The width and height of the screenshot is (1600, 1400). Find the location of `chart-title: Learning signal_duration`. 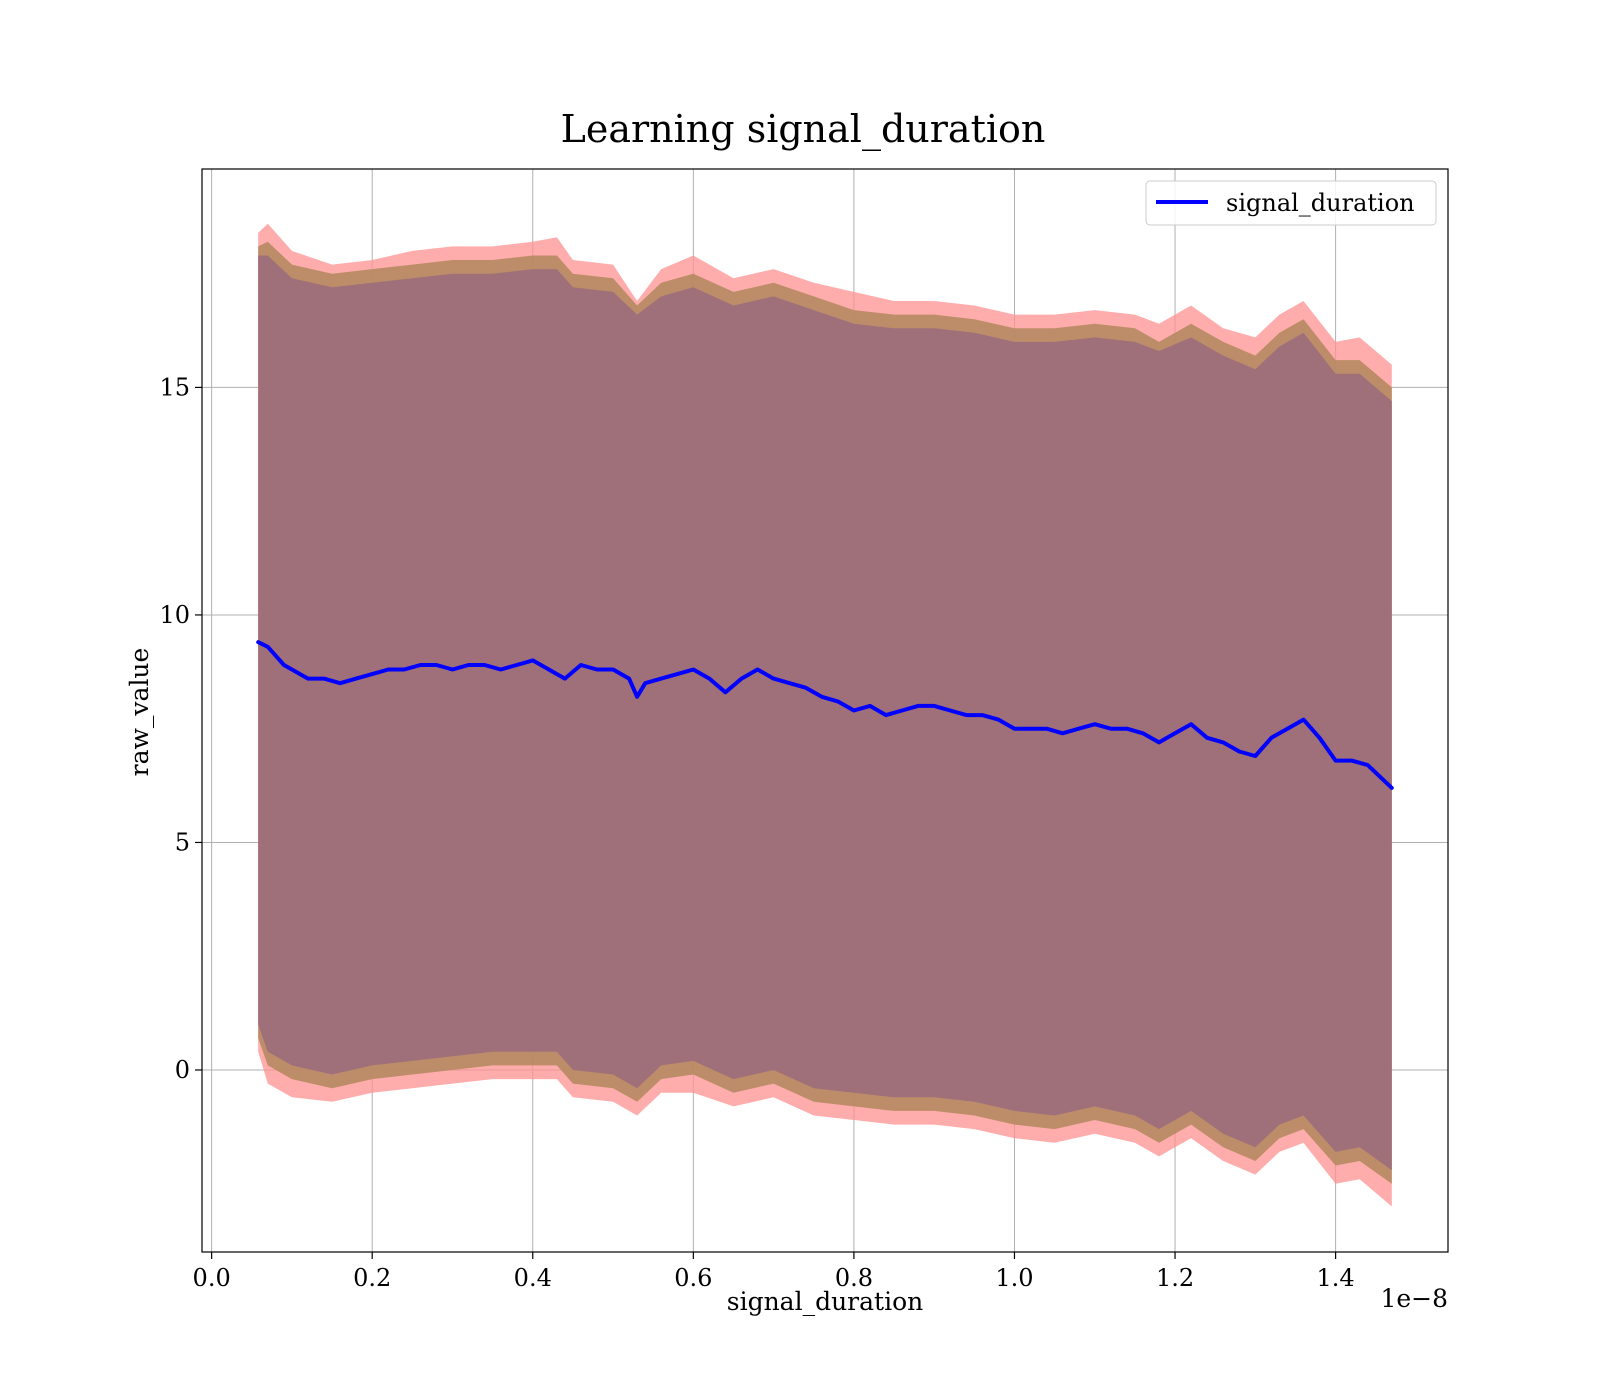

chart-title: Learning signal_duration is located at coordinates (803, 129).